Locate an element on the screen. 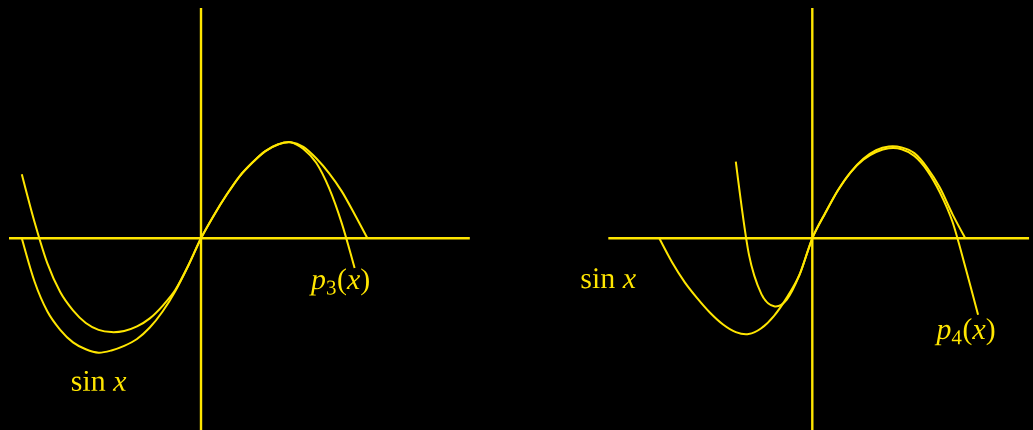 Image resolution: width=1033 pixels, height=430 pixels. series-label: p$_{3}$(x) is located at coordinates (339, 282).